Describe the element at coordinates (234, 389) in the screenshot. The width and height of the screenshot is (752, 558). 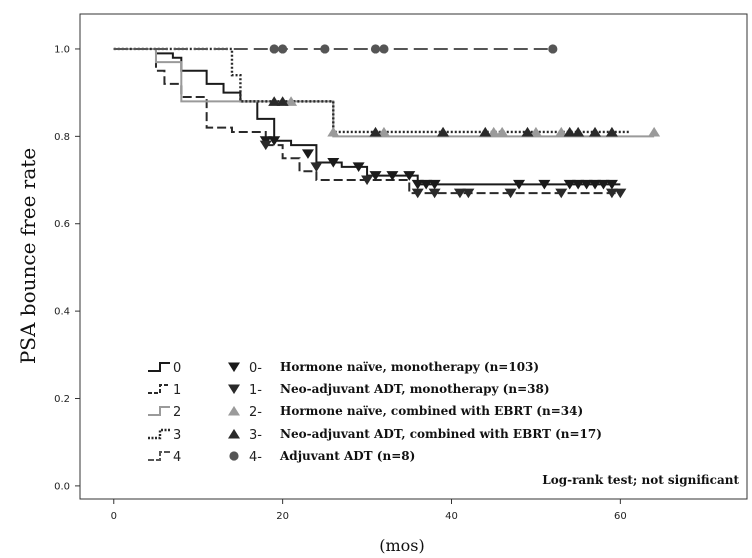
I see `legend-1-marker` at that location.